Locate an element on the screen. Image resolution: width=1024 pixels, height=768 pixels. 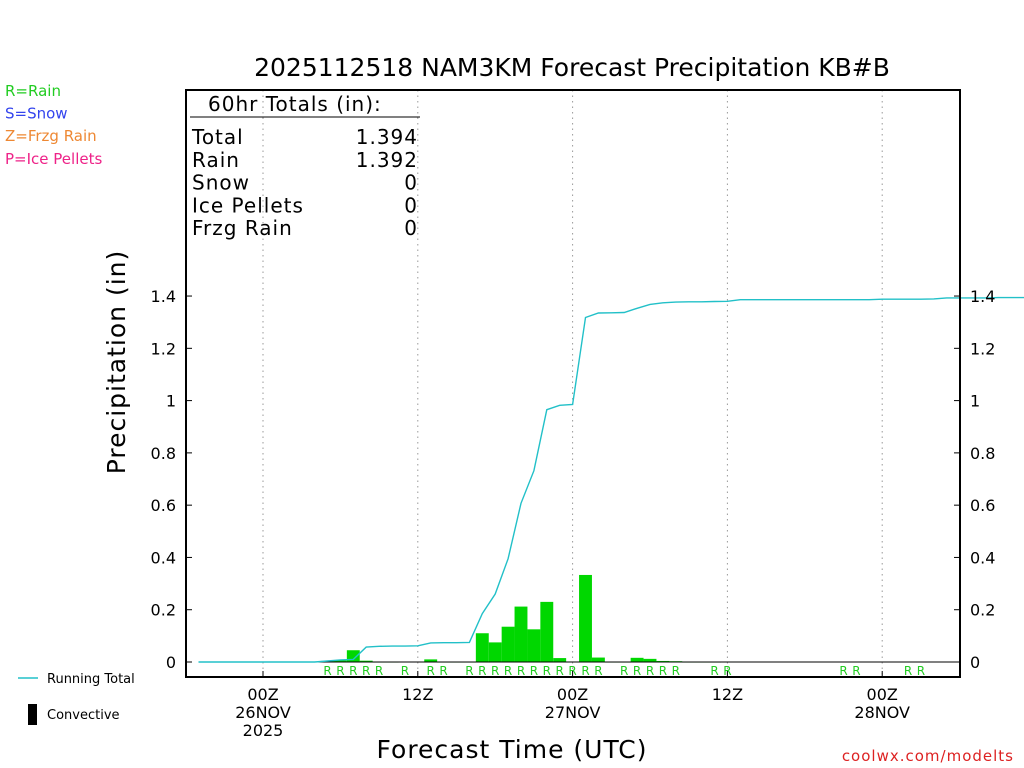
y-tick-label: 1.4 is located at coordinates (163, 296).